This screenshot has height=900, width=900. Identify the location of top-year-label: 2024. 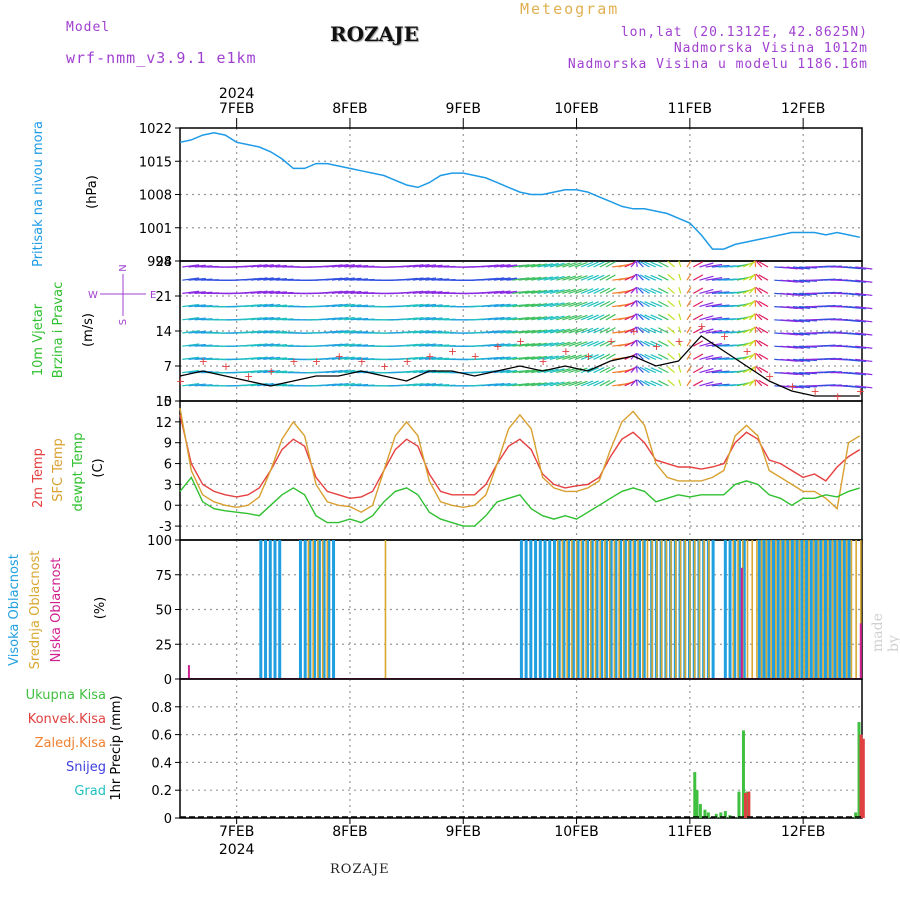
(237, 94).